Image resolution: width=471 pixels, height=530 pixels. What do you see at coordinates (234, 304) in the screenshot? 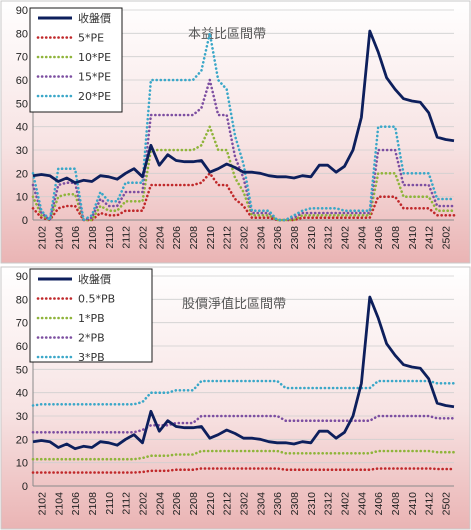
I see `chart-title: 股價淨值比區間帶` at bounding box center [234, 304].